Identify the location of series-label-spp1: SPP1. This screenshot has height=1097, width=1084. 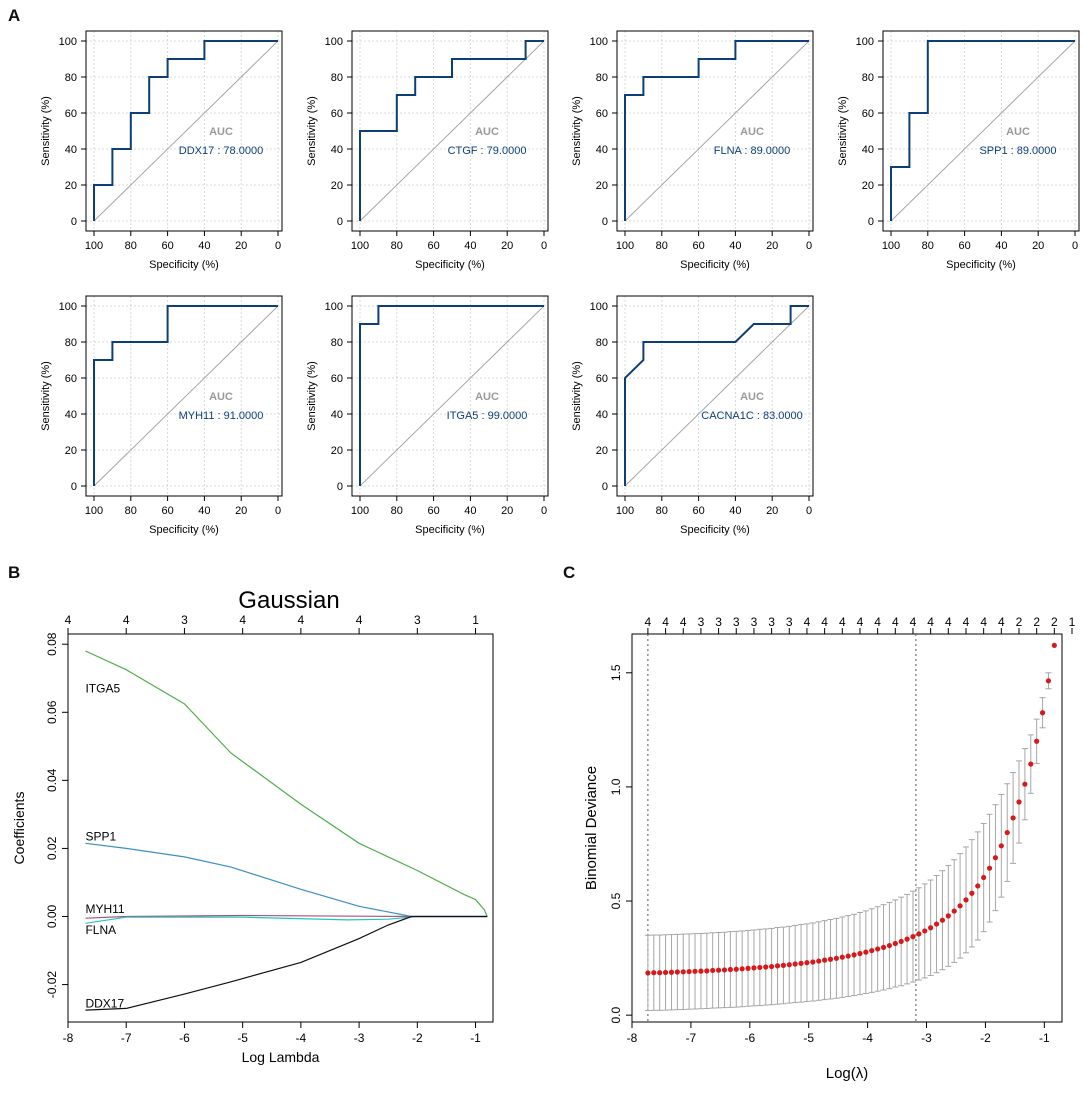
(100, 837).